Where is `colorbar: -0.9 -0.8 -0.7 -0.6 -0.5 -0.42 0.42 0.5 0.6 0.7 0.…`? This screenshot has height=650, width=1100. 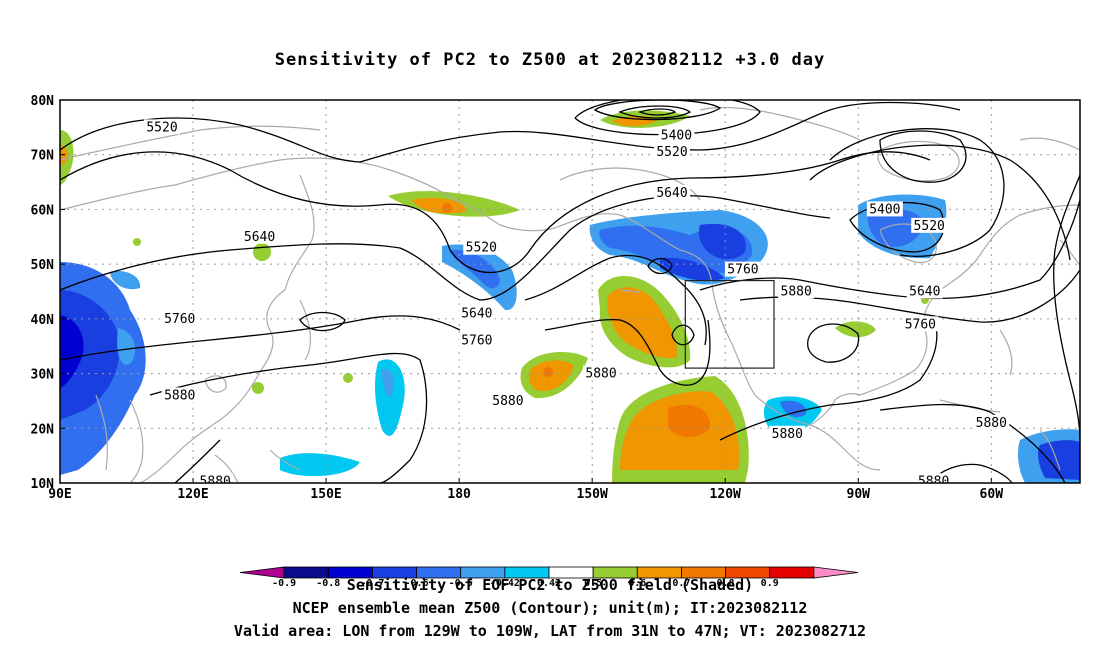 colorbar: -0.9 -0.8 -0.7 -0.6 -0.5 -0.42 0.42 0.5 0.6 0.7 0.… is located at coordinates (549, 577).